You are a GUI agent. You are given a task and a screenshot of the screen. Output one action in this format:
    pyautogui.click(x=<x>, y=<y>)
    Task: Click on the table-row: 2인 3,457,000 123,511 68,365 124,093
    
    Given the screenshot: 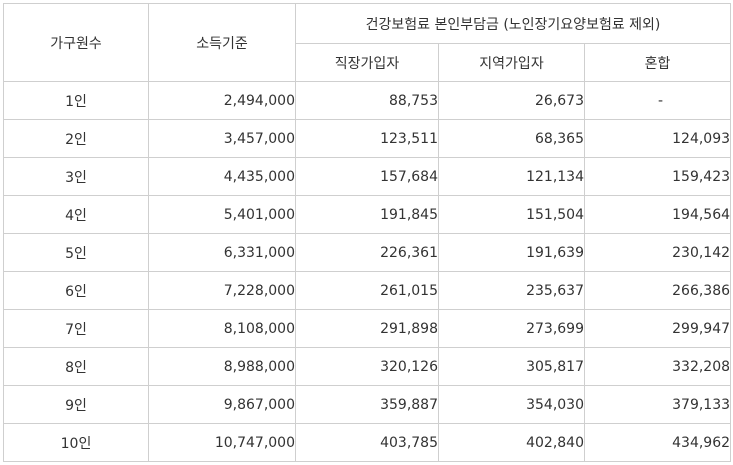 What is the action you would take?
    pyautogui.click(x=367, y=138)
    